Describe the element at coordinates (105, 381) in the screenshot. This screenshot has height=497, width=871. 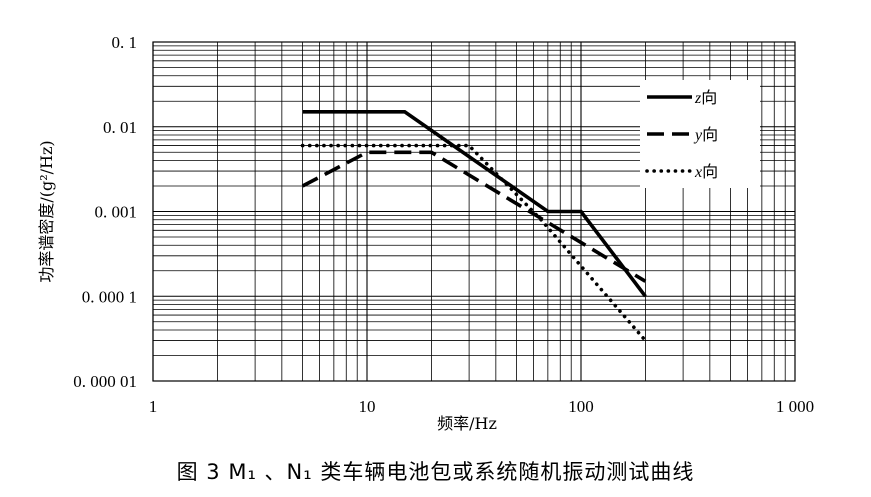
I see `y-tick-label: 0. 000 01` at that location.